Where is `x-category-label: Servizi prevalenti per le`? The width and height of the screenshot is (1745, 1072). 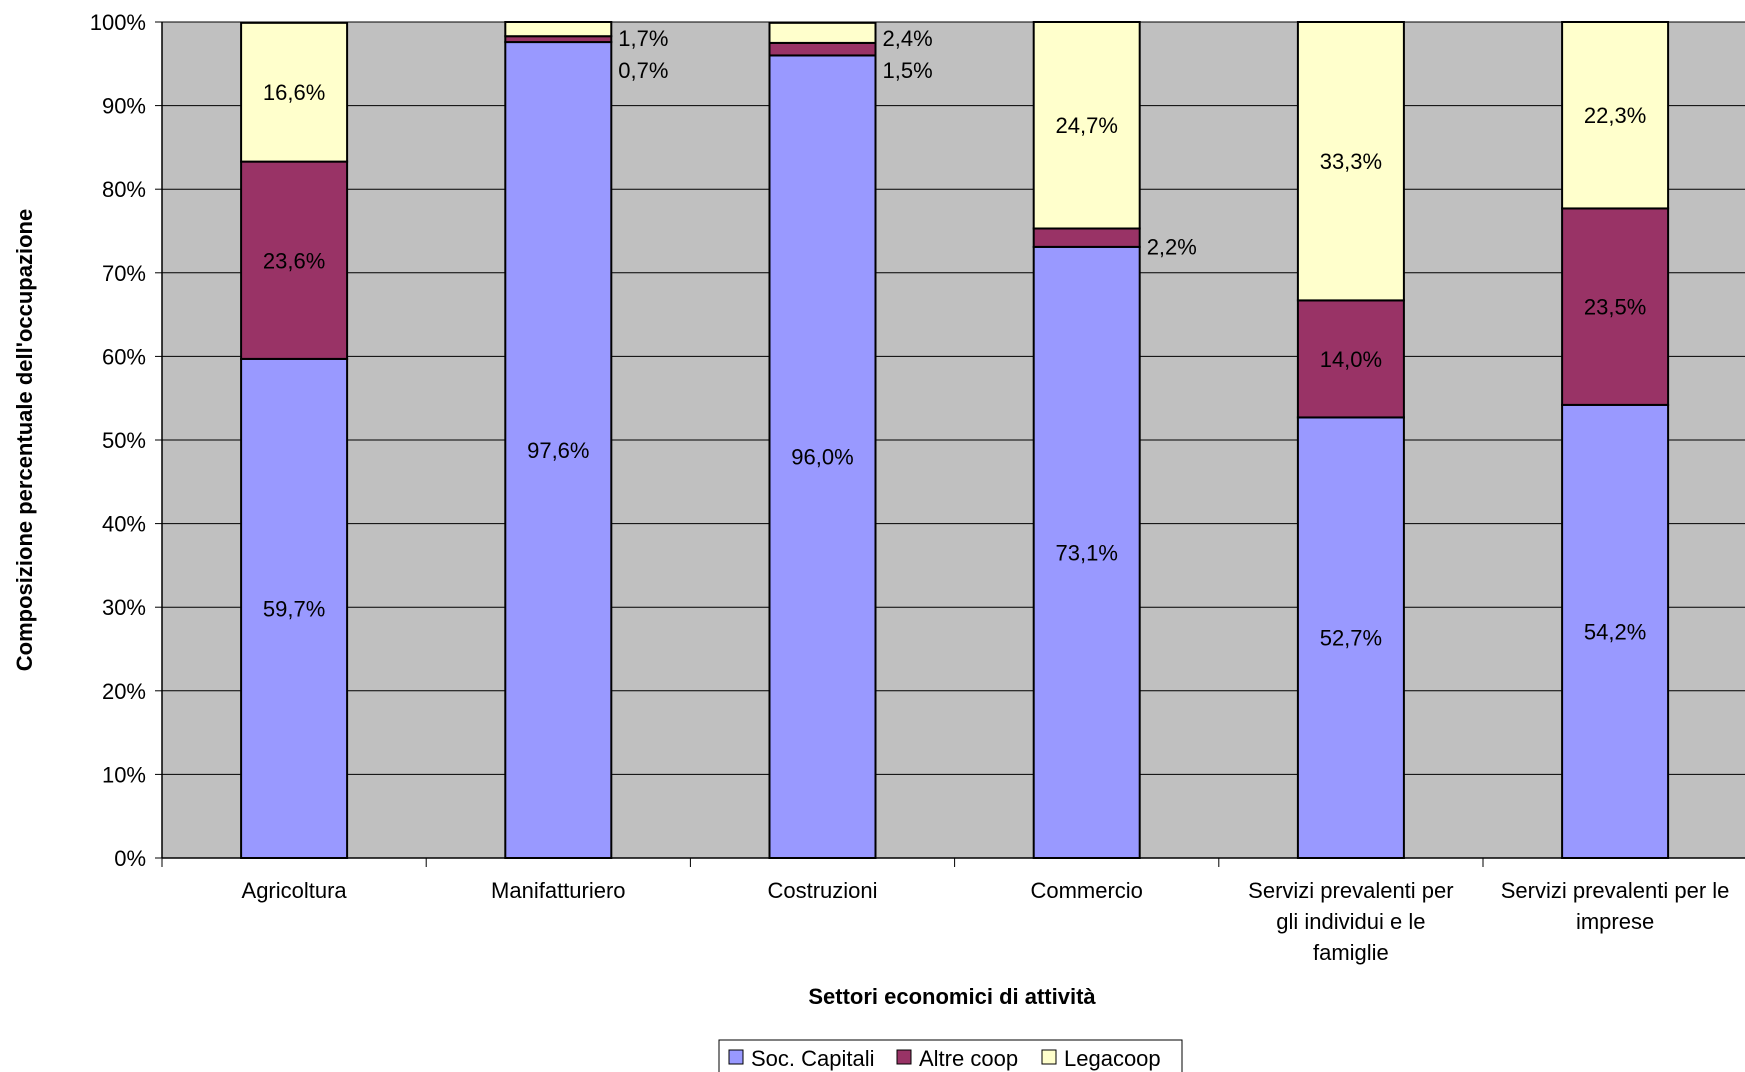 x-category-label: Servizi prevalenti per le is located at coordinates (1615, 890).